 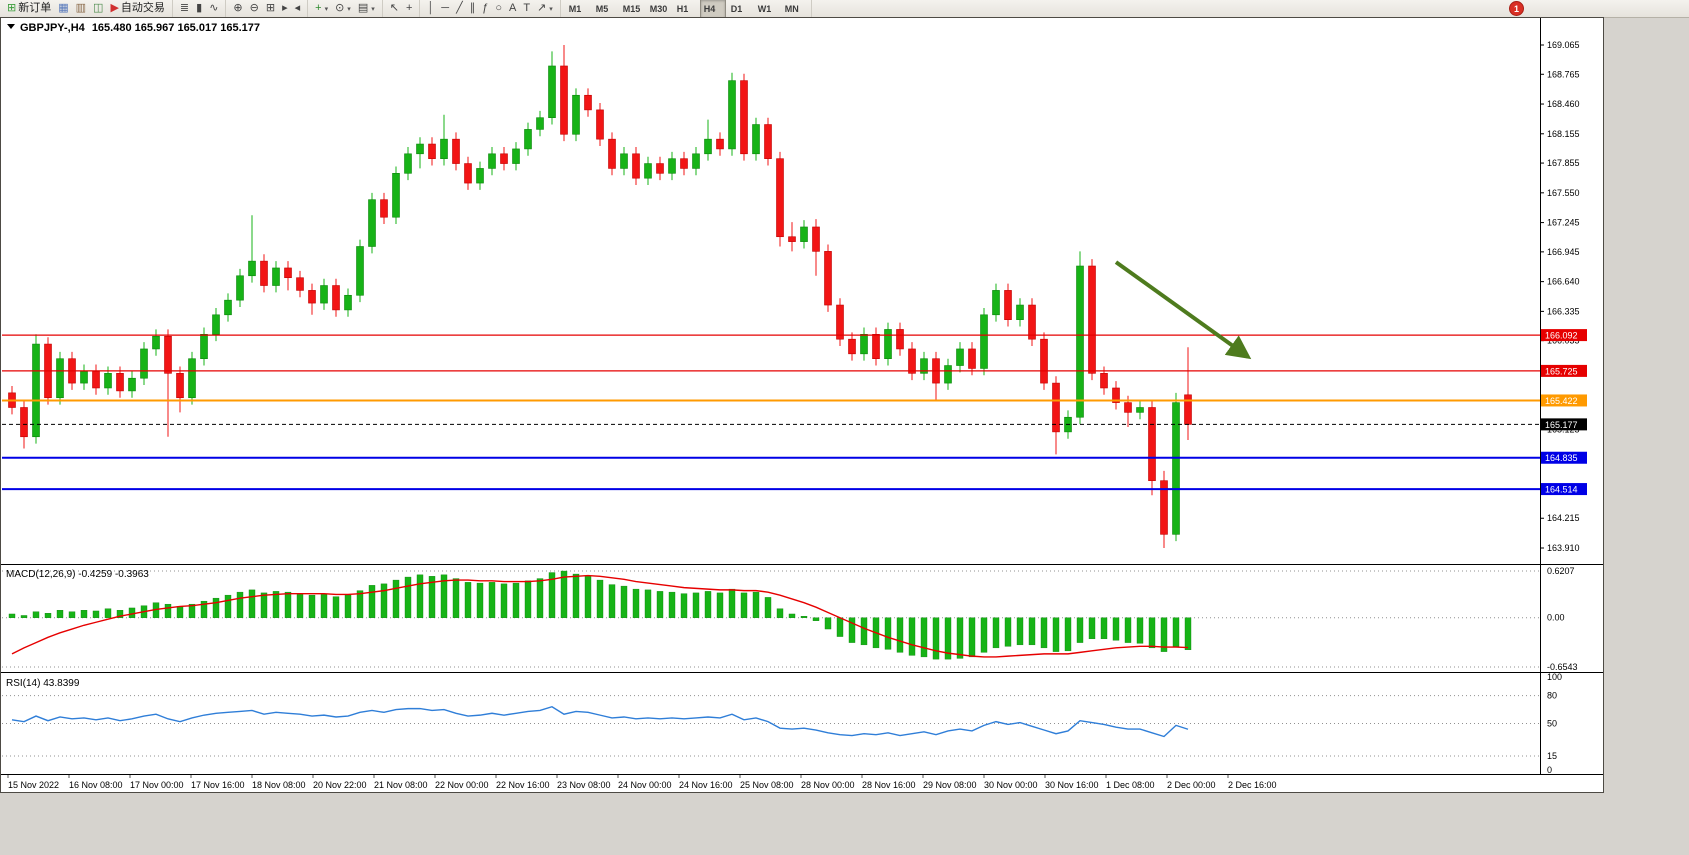 What do you see at coordinates (736, 8) in the screenshot?
I see `tf-d1-button: D1` at bounding box center [736, 8].